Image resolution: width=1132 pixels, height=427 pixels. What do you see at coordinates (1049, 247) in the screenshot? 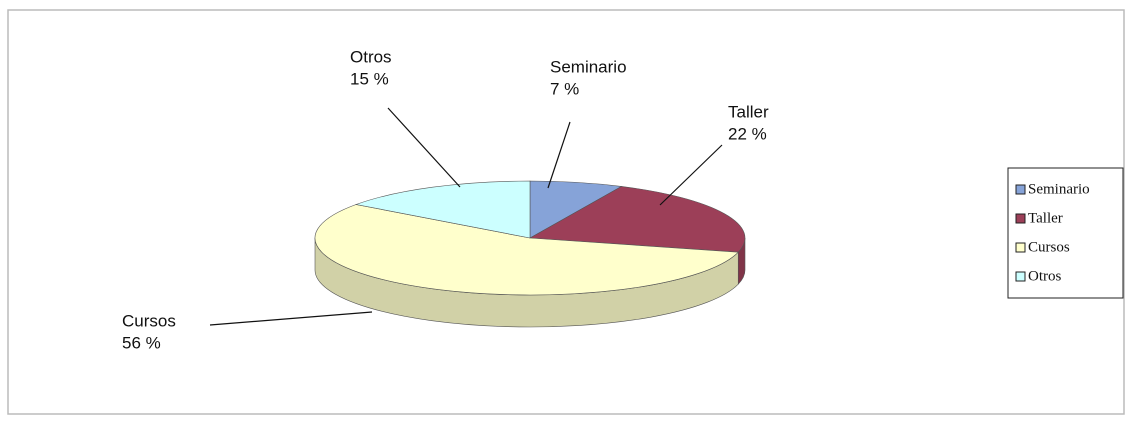
I see `legend-label: Cursos` at bounding box center [1049, 247].